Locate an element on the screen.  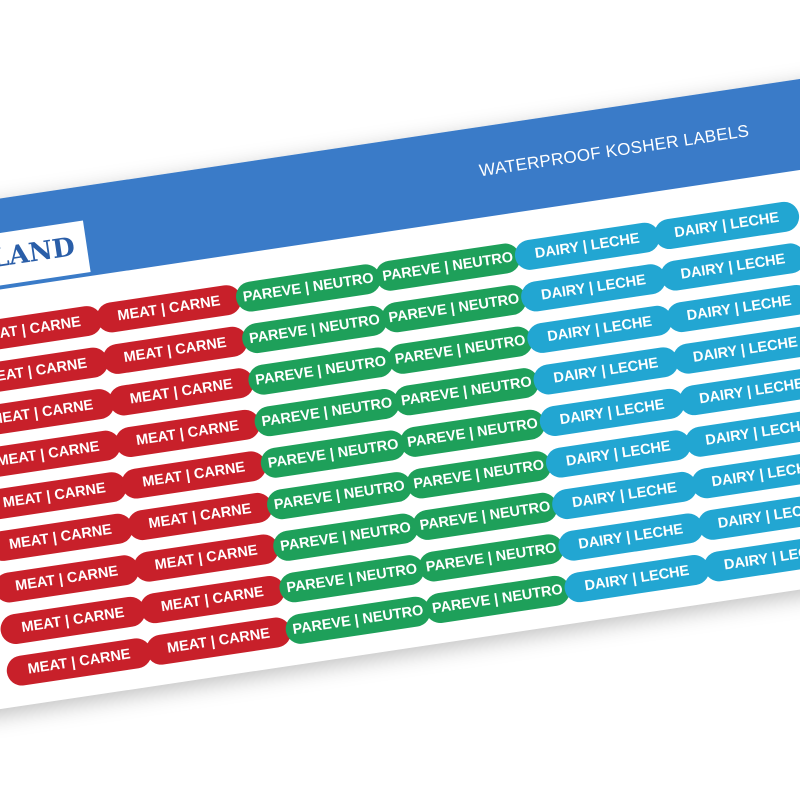
logo-box: L LAND is located at coordinates (45, 260).